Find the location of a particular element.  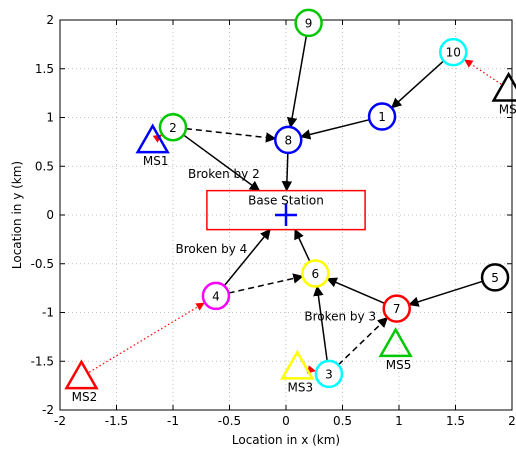

mobile-station-label: MS2 is located at coordinates (85, 397).